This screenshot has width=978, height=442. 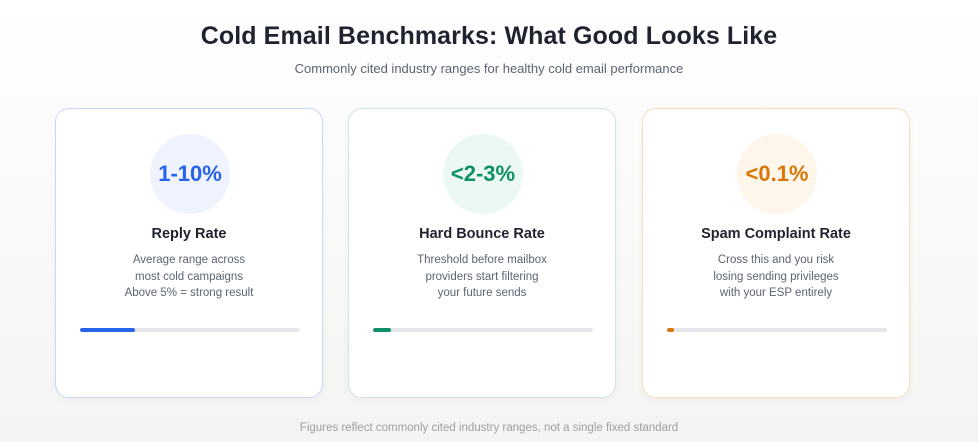 I want to click on description-line: Average range across, so click(x=189, y=260).